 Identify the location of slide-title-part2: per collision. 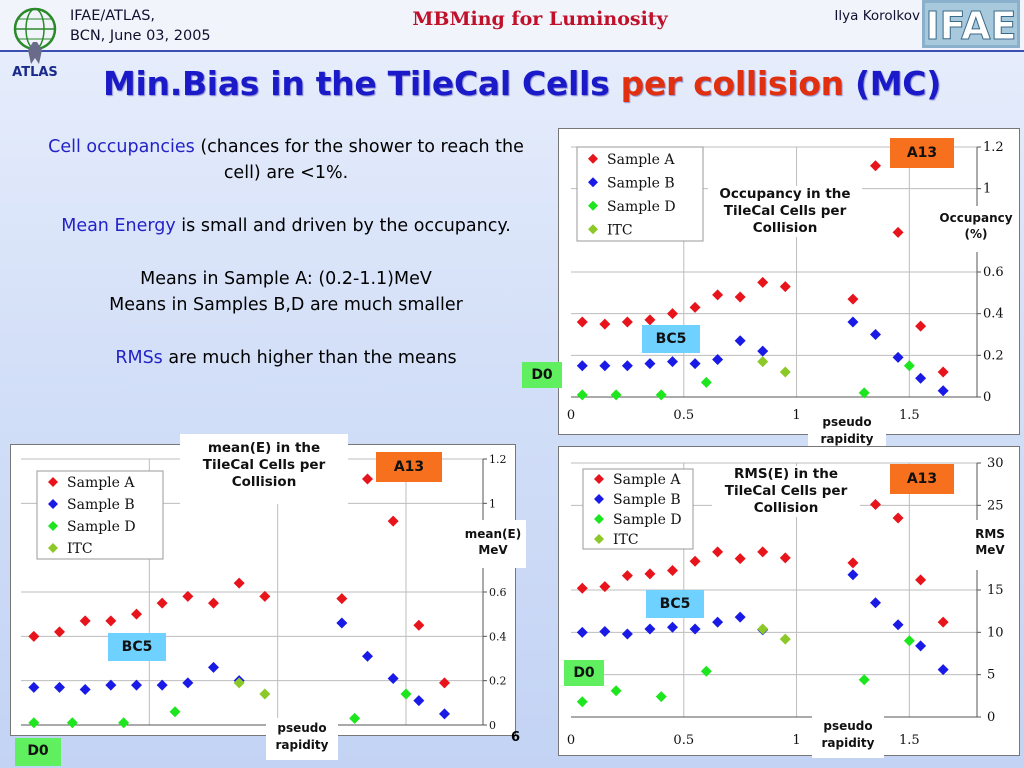
(732, 83).